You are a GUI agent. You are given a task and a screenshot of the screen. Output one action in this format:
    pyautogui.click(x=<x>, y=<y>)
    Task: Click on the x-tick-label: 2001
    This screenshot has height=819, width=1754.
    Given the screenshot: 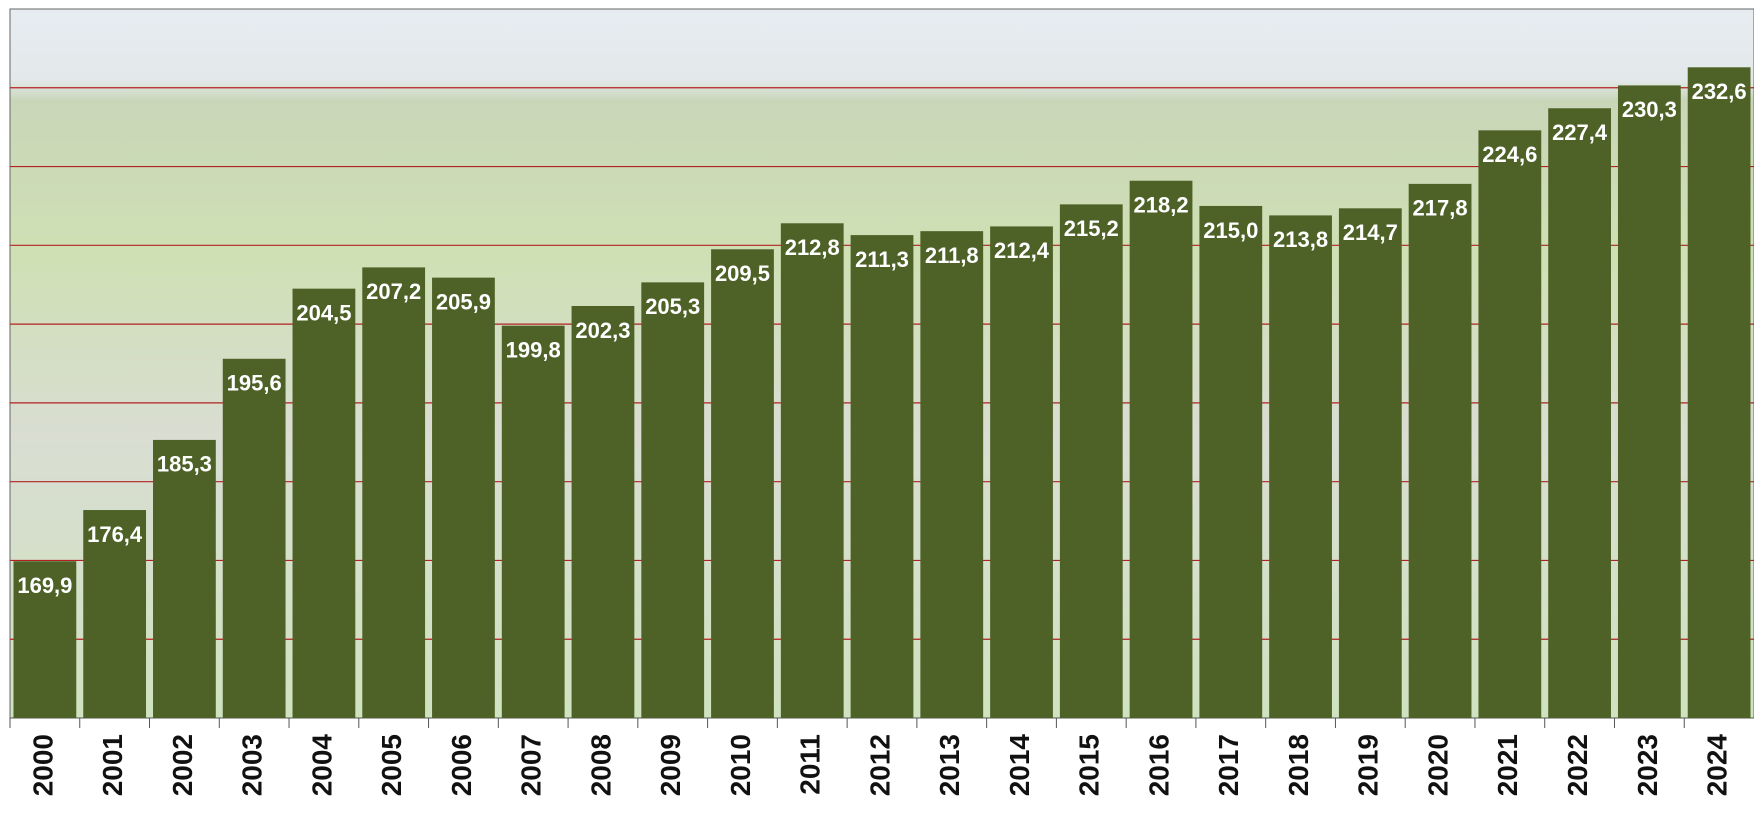 What is the action you would take?
    pyautogui.click(x=112, y=765)
    